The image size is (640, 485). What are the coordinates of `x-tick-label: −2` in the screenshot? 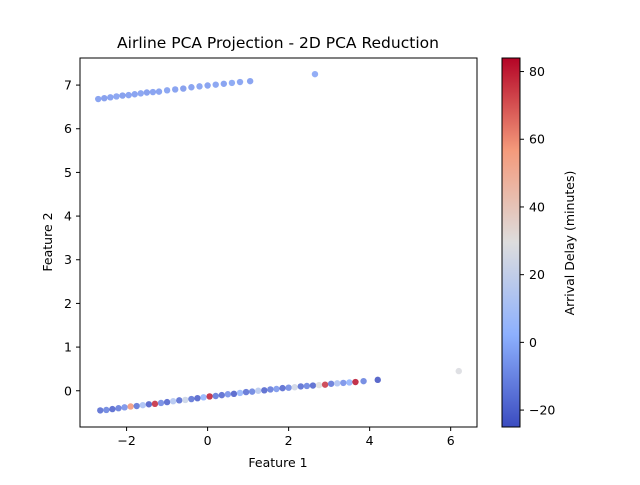 It's located at (126, 440).